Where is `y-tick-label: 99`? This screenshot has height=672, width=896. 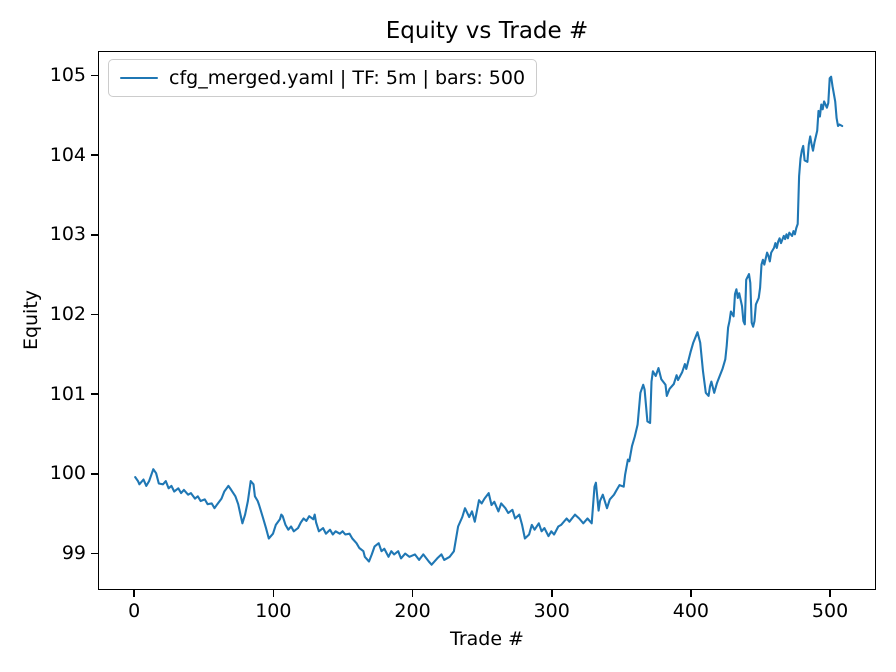
y-tick-label: 99 is located at coordinates (73, 552).